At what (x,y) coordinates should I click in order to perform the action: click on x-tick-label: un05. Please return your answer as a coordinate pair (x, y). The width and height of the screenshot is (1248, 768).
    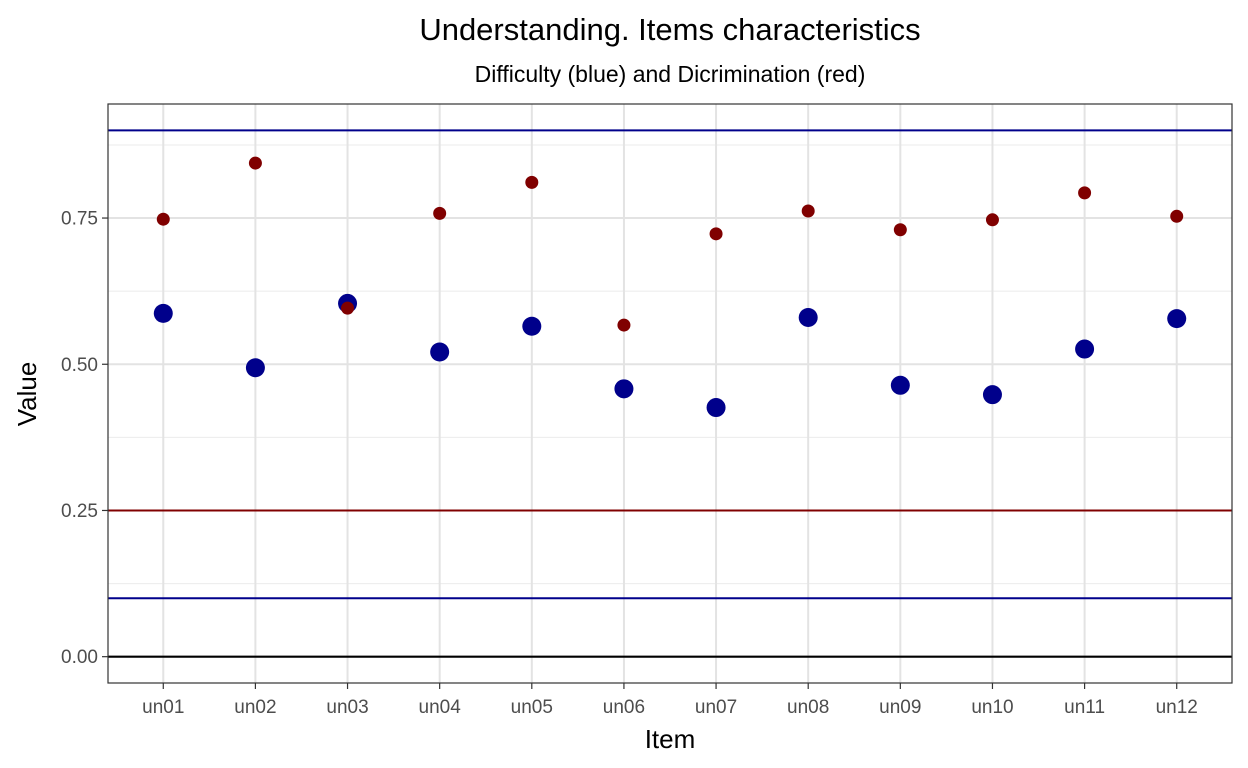
    Looking at the image, I should click on (532, 707).